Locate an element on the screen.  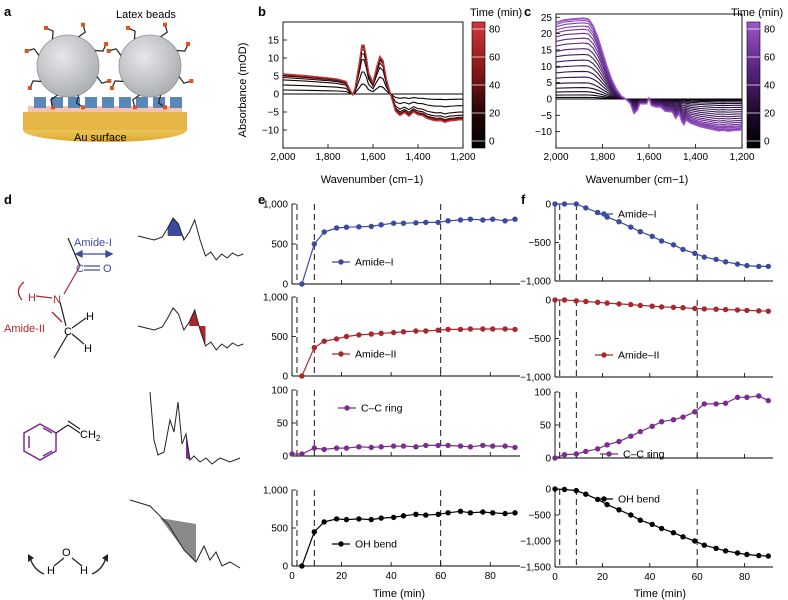
c-xtick-label: 1,600 is located at coordinates (648, 157).